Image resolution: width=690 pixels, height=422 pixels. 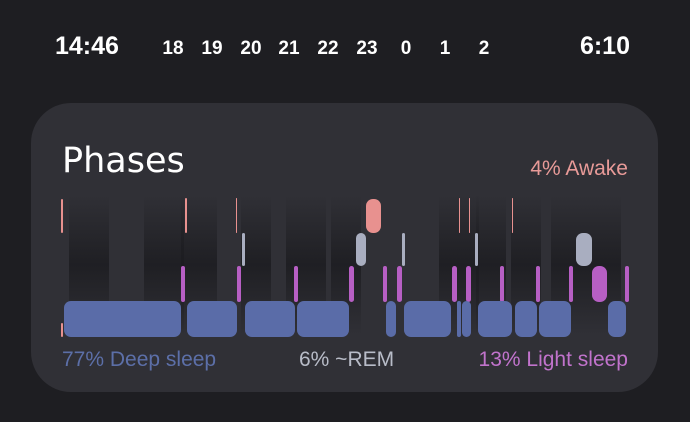 I want to click on hour-label: 2, so click(x=484, y=48).